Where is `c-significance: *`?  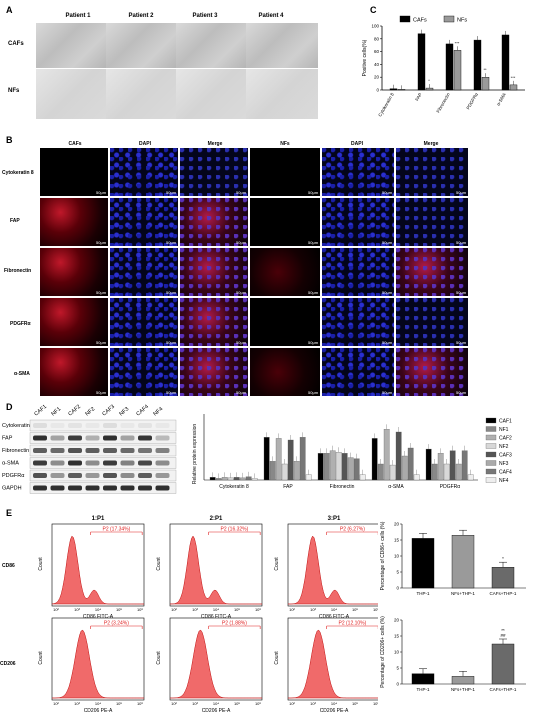
c-significance: * is located at coordinates (429, 80).